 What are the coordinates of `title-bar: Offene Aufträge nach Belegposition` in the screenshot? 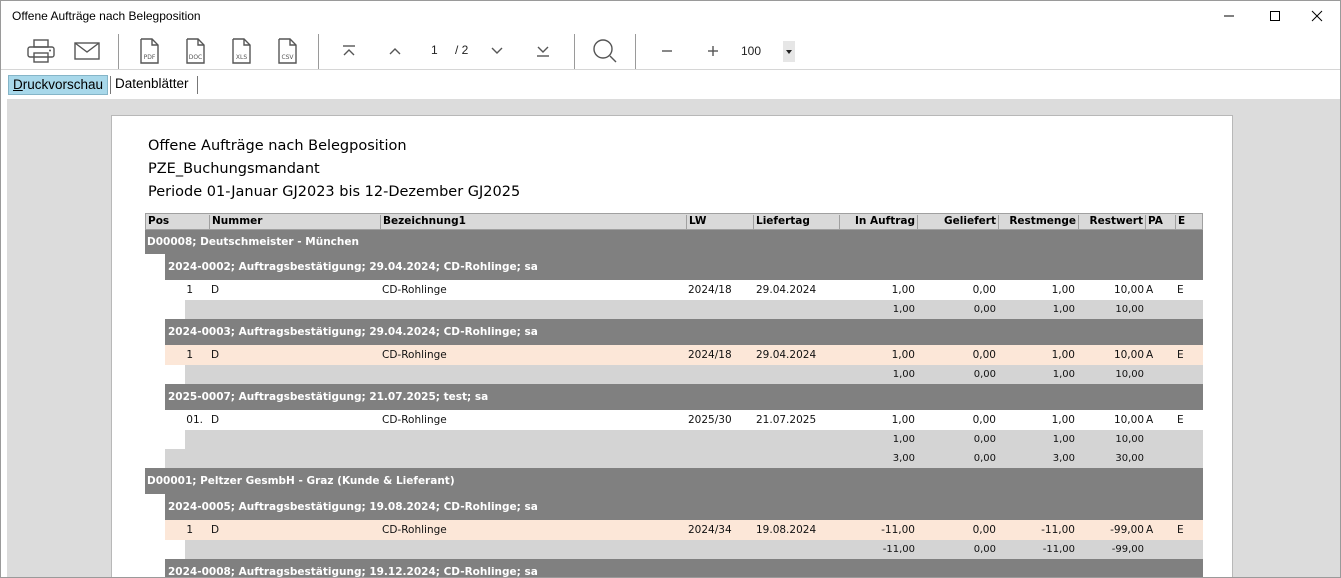 It's located at (670, 16).